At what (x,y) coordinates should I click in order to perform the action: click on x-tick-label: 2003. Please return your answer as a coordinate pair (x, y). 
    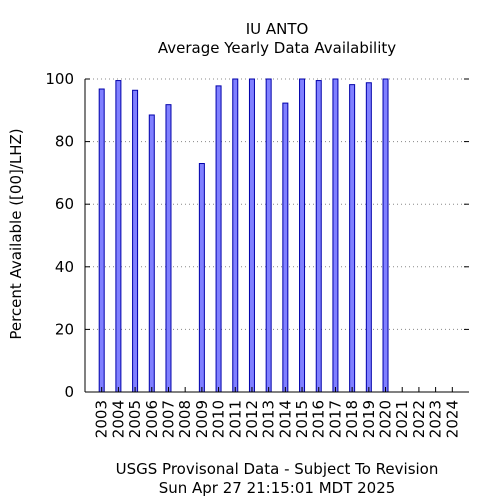
    Looking at the image, I should click on (102, 419).